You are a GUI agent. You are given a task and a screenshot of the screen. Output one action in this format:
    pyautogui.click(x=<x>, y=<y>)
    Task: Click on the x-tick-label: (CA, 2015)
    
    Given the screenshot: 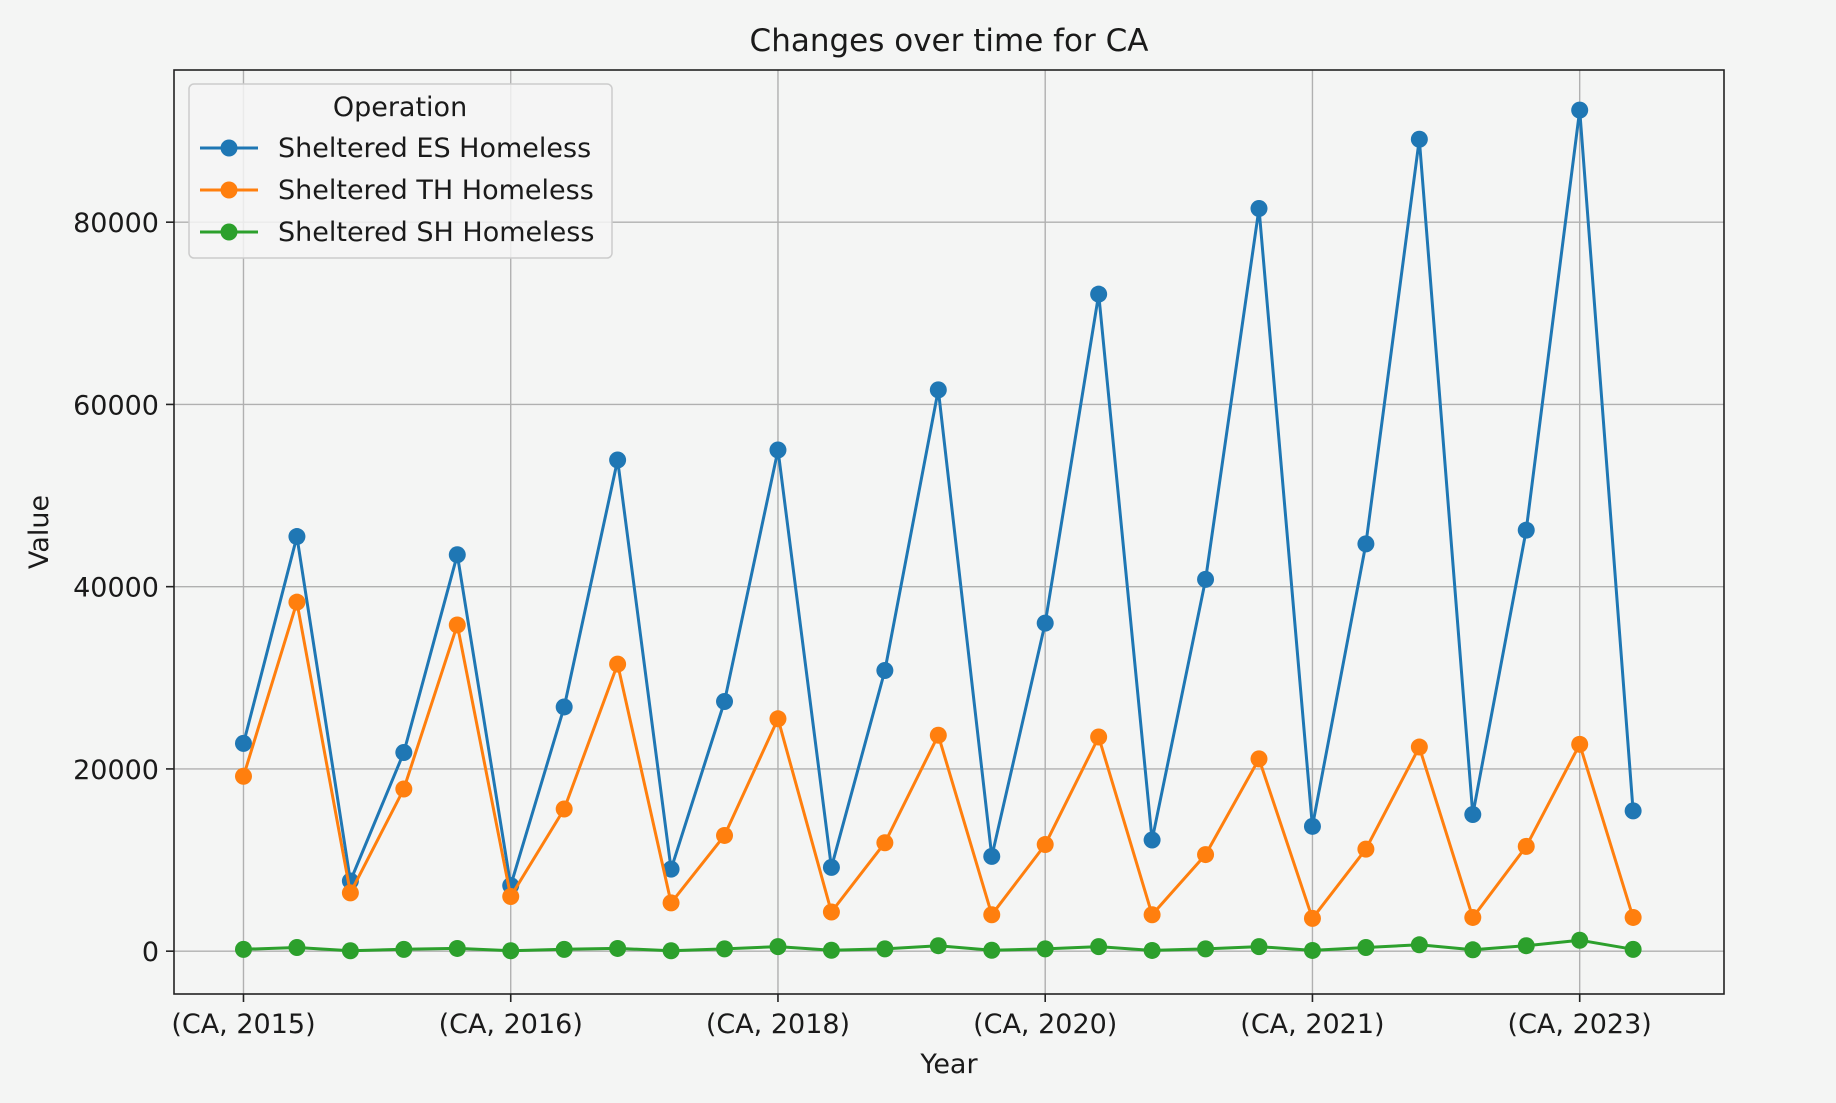 What is the action you would take?
    pyautogui.click(x=243, y=1024)
    